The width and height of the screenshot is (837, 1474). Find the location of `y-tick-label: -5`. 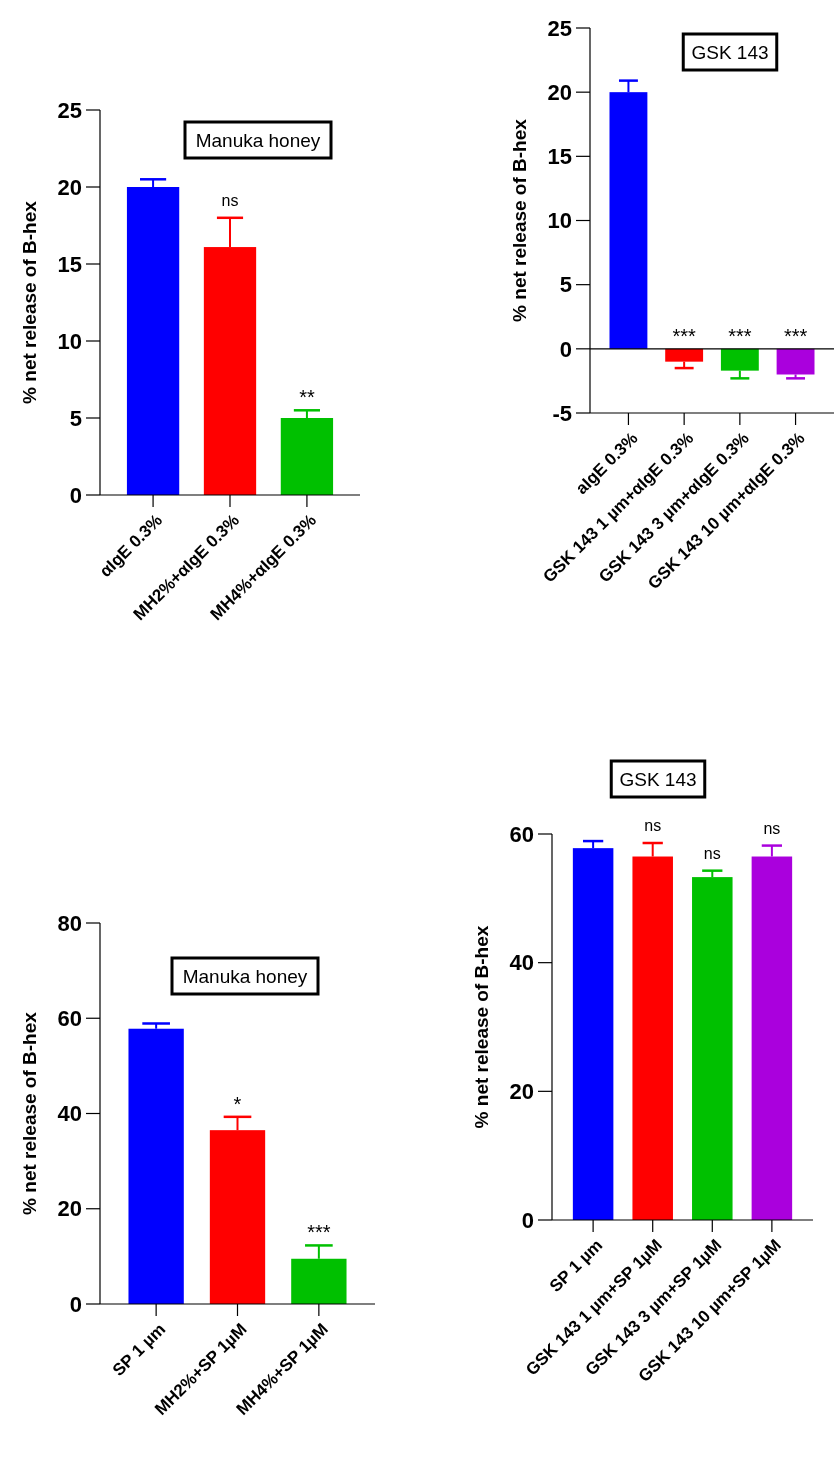

y-tick-label: -5 is located at coordinates (562, 413).